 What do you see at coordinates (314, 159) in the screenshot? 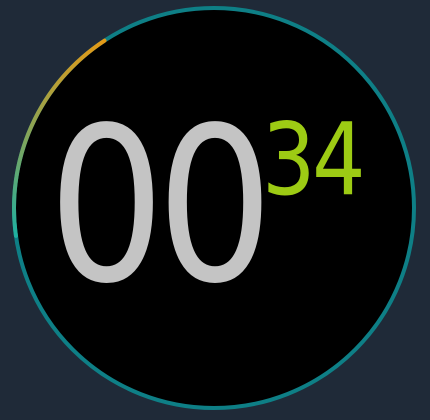
I see `seconds-display: 34` at bounding box center [314, 159].